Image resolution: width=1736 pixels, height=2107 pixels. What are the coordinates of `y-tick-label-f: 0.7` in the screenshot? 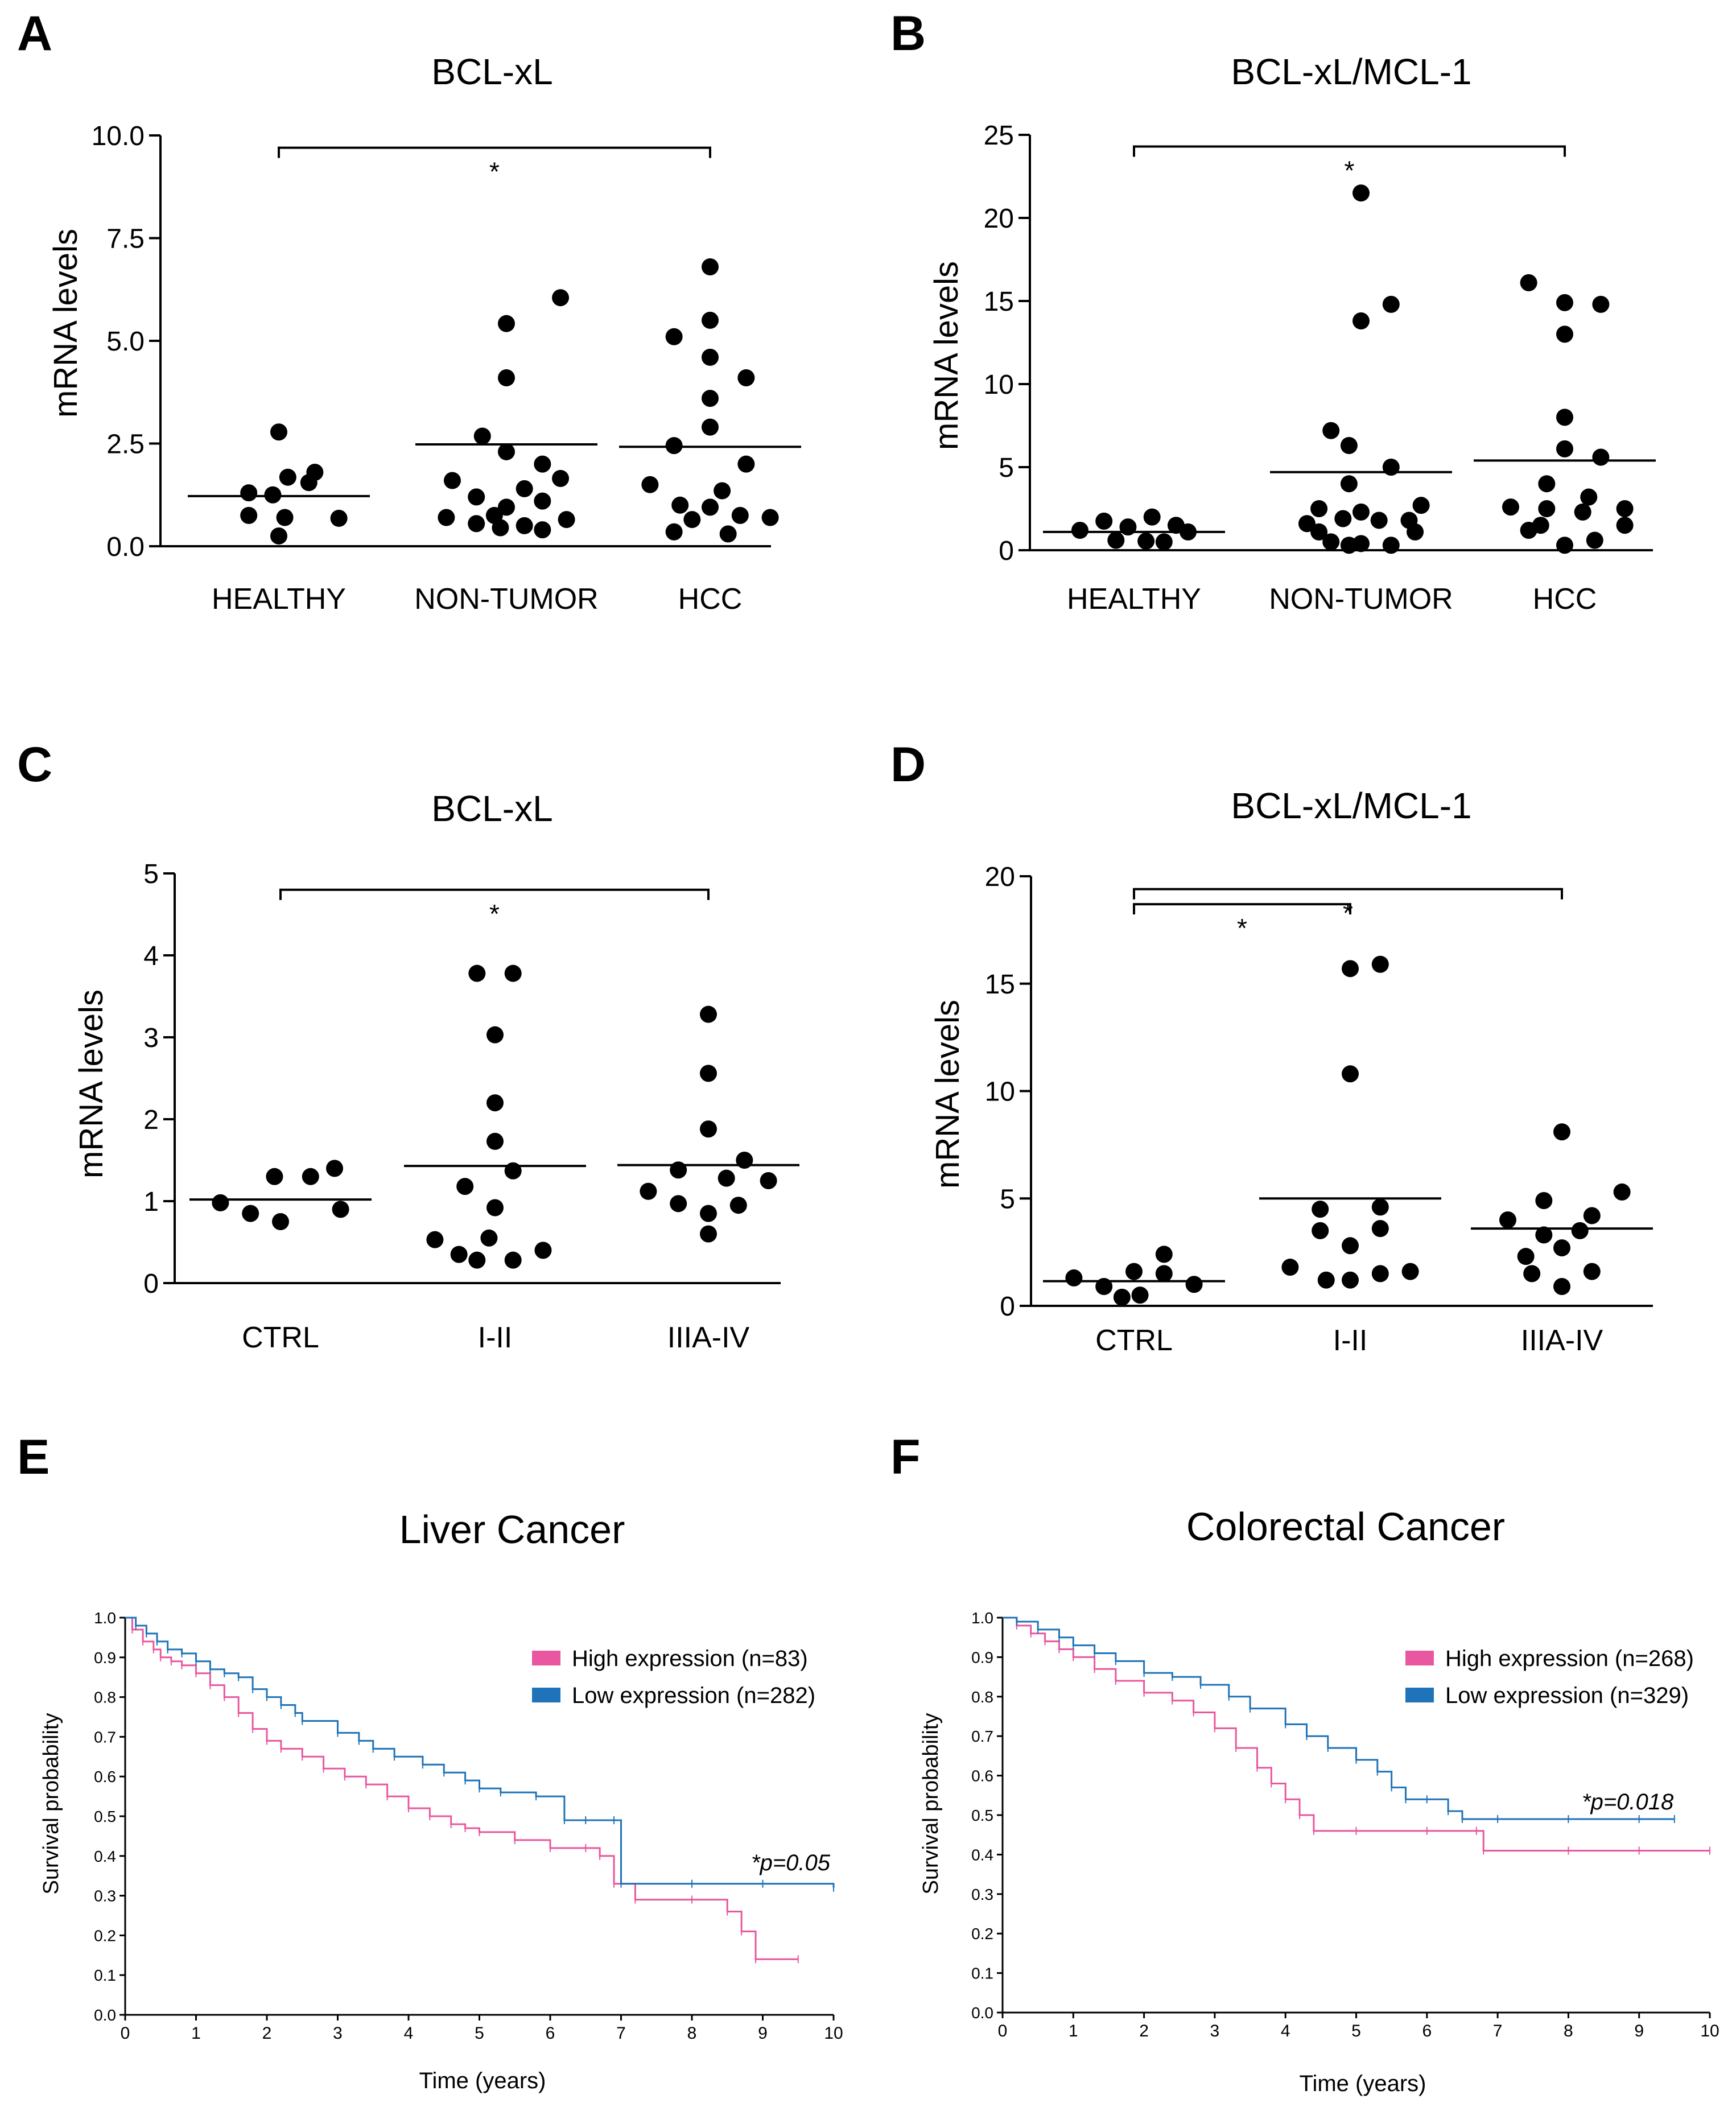 It's located at (982, 1736).